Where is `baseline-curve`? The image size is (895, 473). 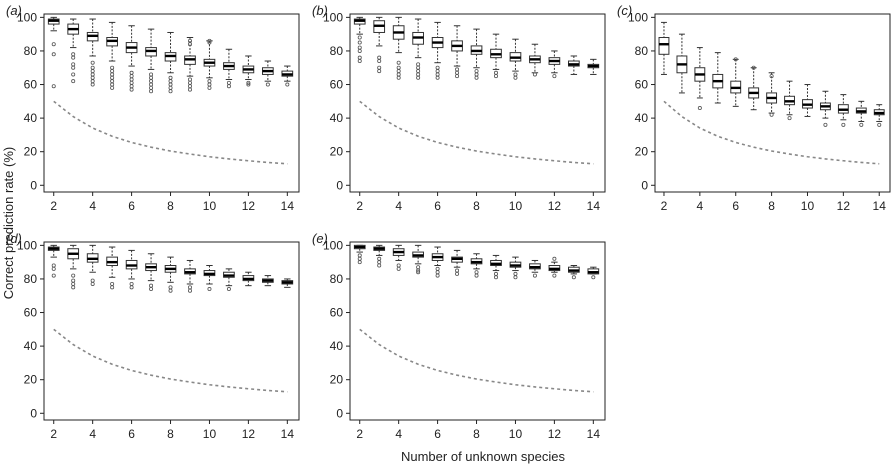 baseline-curve is located at coordinates (771, 132).